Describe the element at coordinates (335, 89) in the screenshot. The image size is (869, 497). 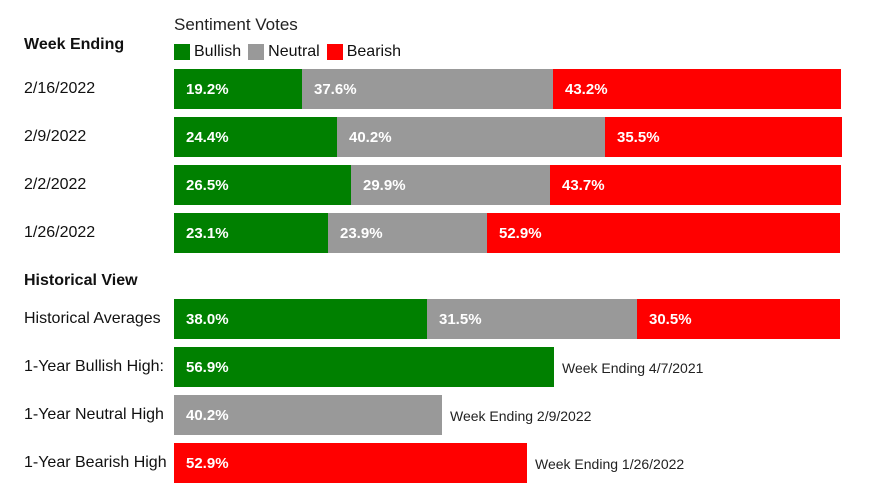
I see `data-label: 37.6%` at that location.